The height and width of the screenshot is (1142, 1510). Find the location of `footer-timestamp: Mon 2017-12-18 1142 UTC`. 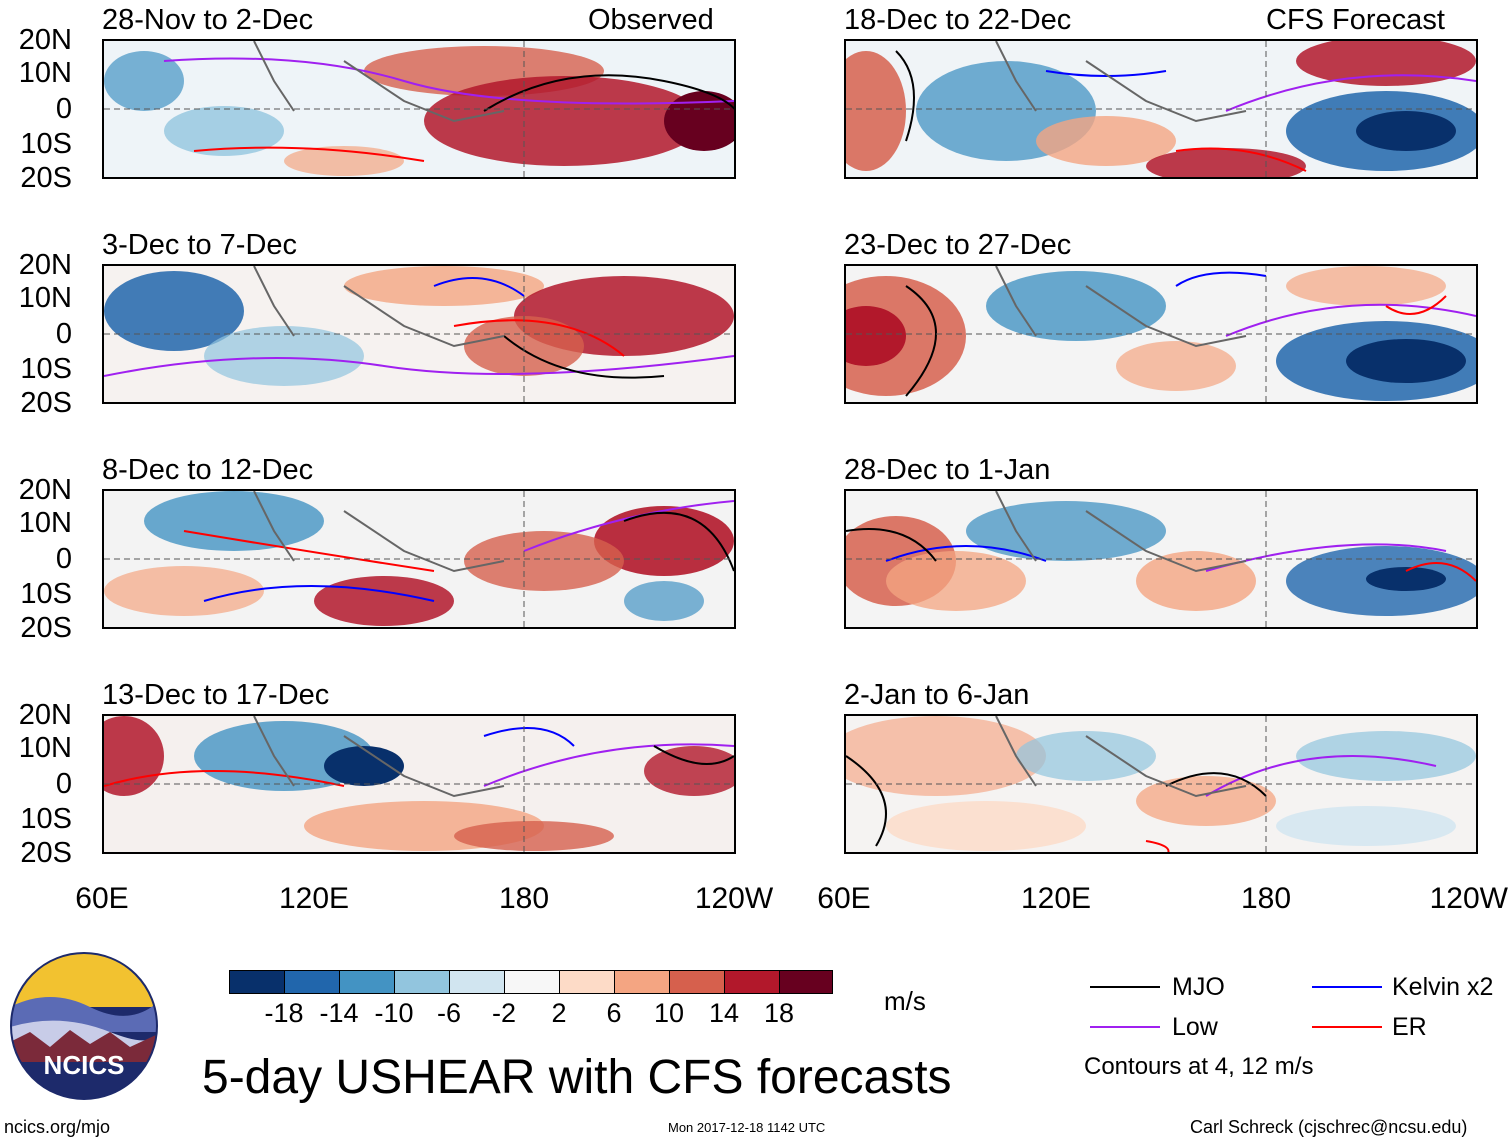

footer-timestamp: Mon 2017-12-18 1142 UTC is located at coordinates (747, 1127).